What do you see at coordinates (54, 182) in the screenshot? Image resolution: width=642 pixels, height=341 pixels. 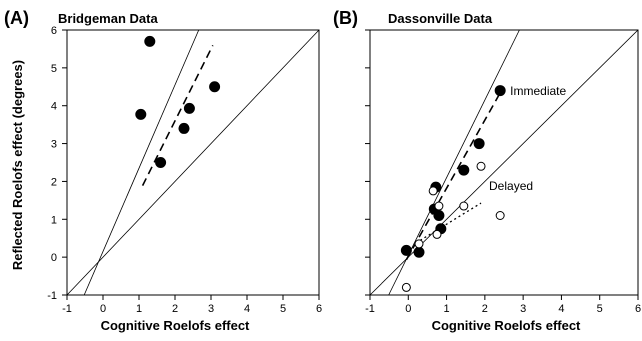 I see `panel-a-y-tick-label: 2` at bounding box center [54, 182].